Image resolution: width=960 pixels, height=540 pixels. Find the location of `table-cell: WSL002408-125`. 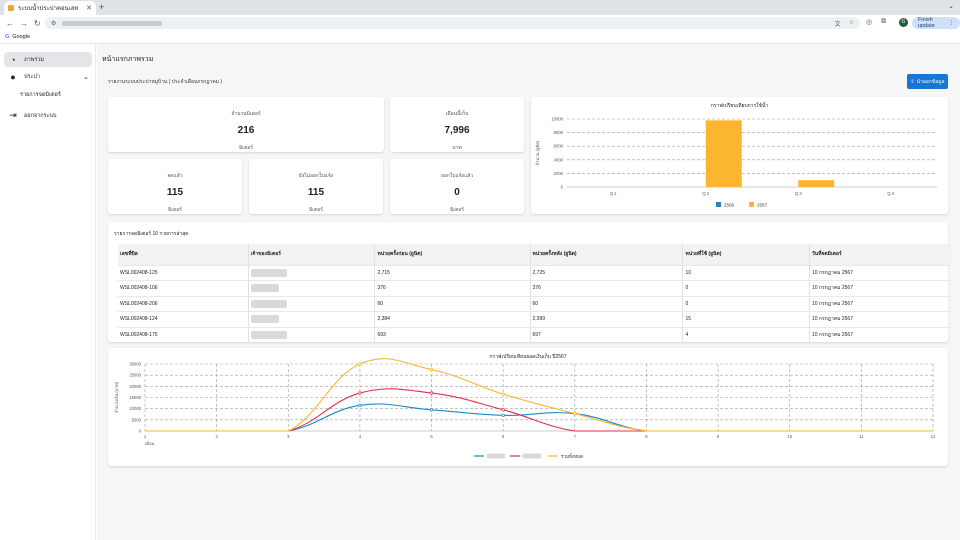

table-cell: WSL002408-125 is located at coordinates (183, 272).